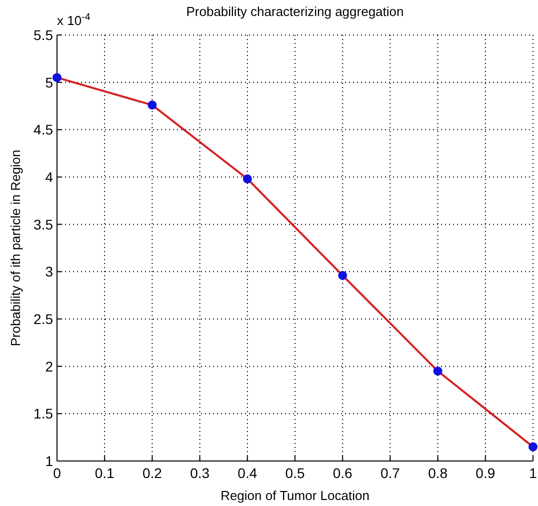 Image resolution: width=538 pixels, height=506 pixels. Describe the element at coordinates (44, 414) in the screenshot. I see `y-tick-label: 1.5` at that location.